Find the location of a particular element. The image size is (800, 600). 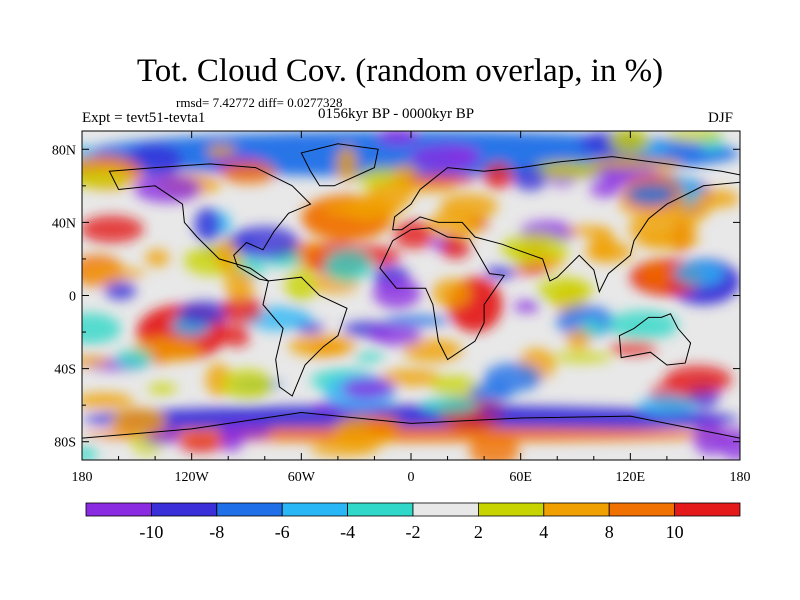

coastline-south-america is located at coordinates (305, 336).